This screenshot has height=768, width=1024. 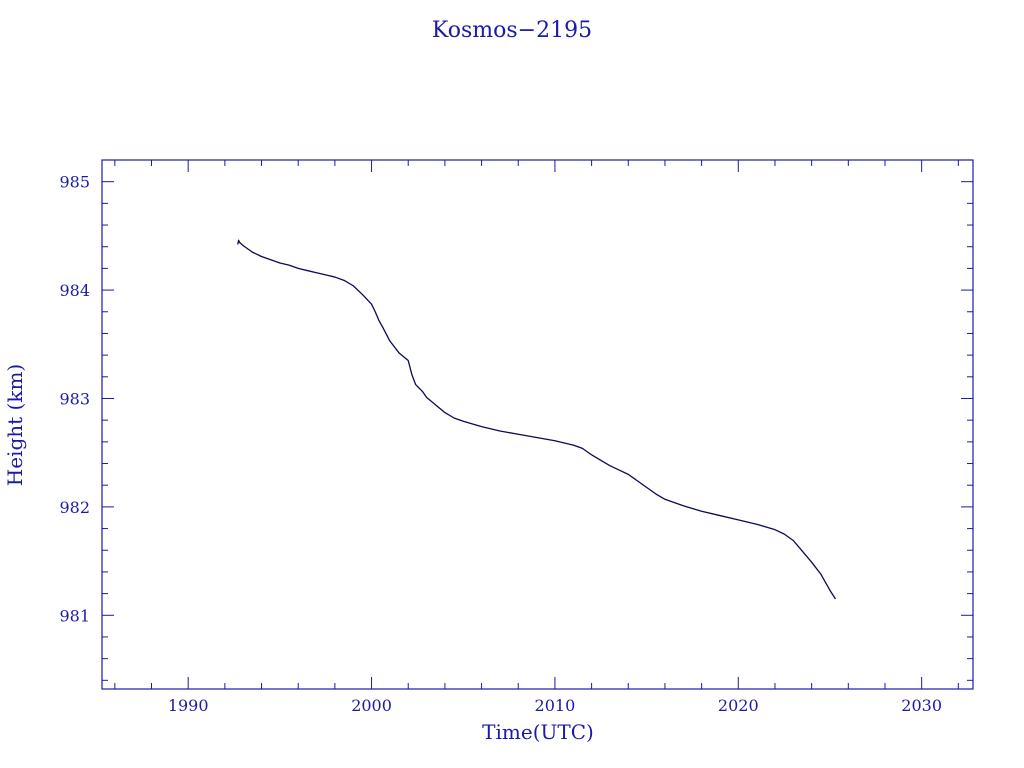 What do you see at coordinates (921, 705) in the screenshot?
I see `x-tick-label: 2030` at bounding box center [921, 705].